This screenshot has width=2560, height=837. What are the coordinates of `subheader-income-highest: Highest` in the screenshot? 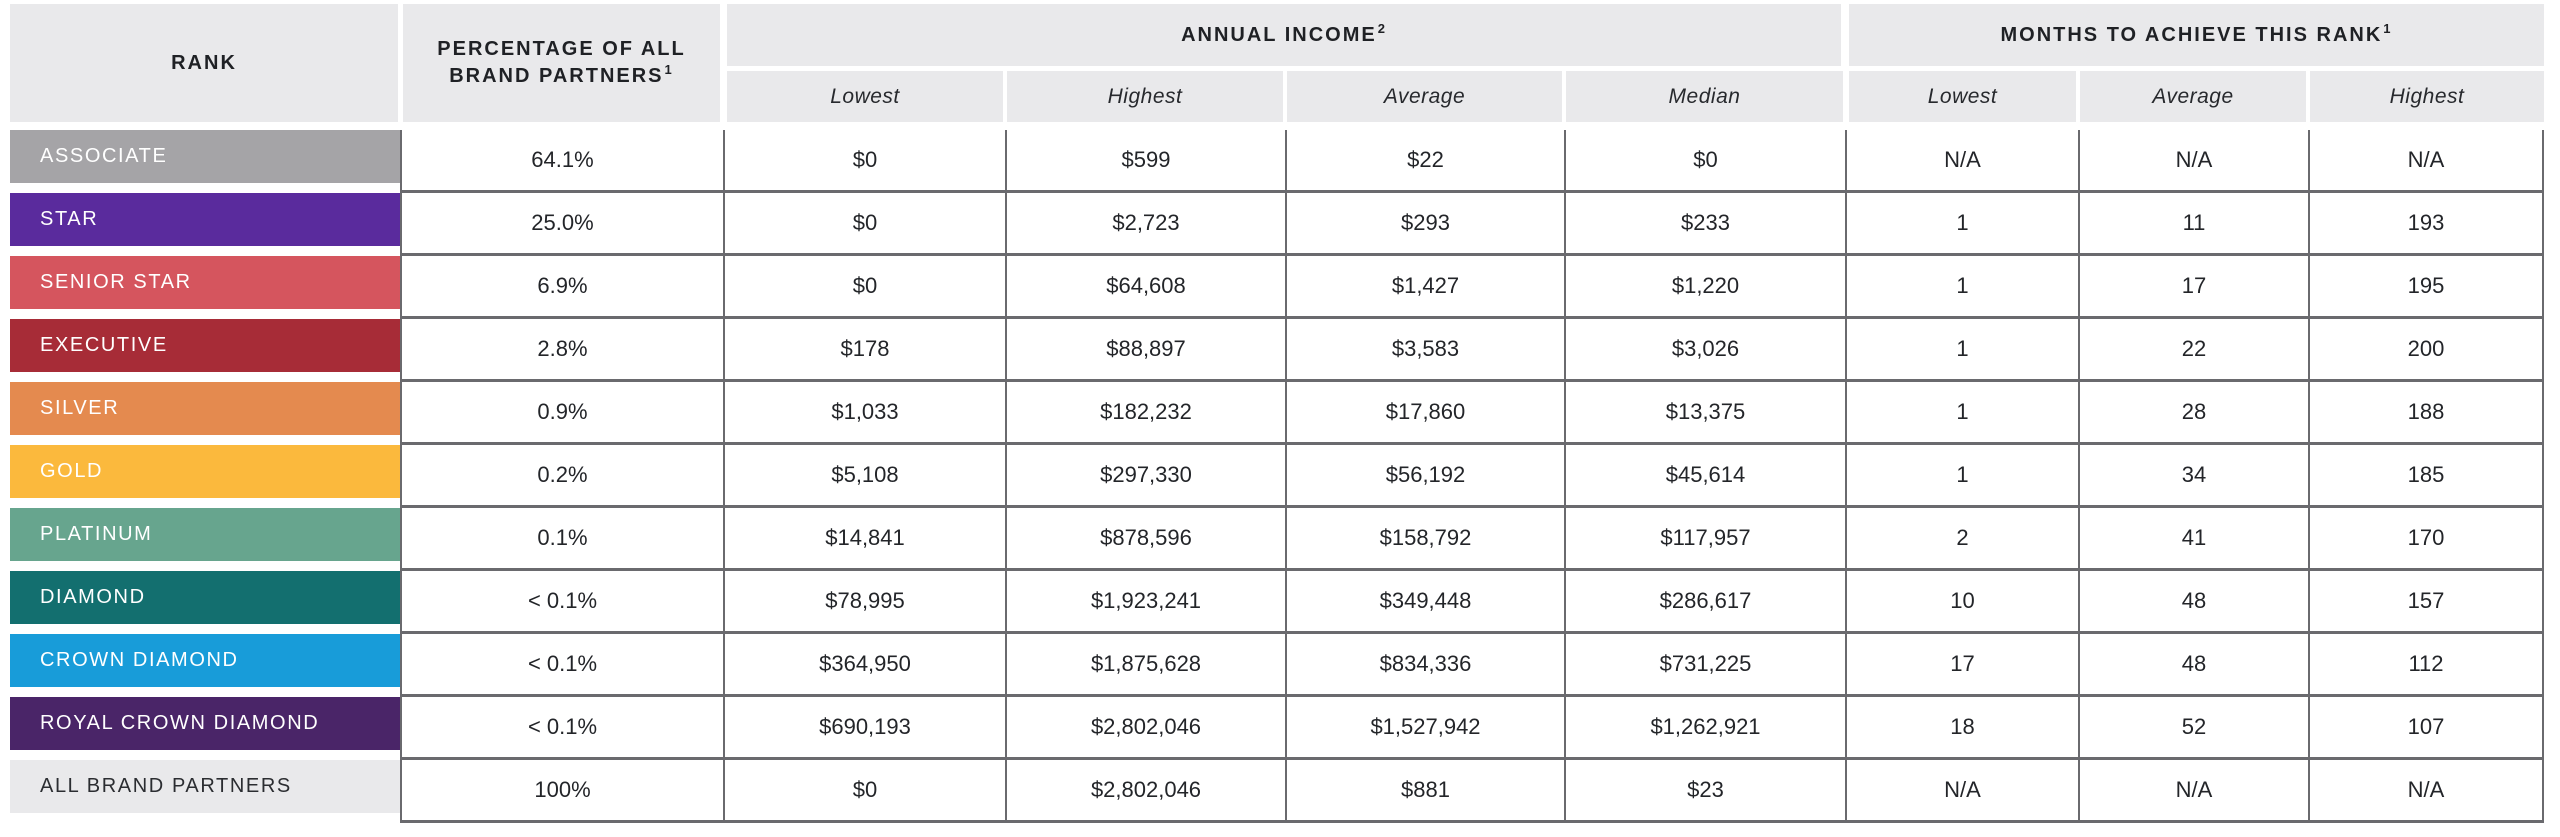 It's located at (1145, 96).